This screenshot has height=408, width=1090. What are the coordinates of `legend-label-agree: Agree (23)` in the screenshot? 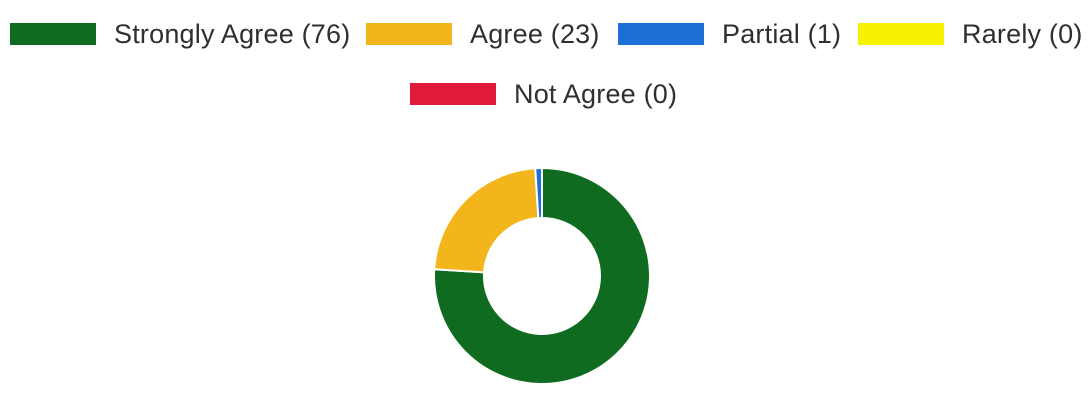 It's located at (535, 33).